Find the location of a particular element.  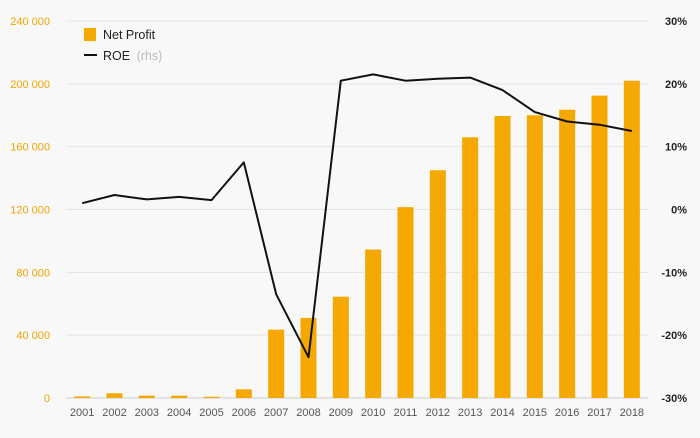

y-right-tick-label: 10% is located at coordinates (676, 148).